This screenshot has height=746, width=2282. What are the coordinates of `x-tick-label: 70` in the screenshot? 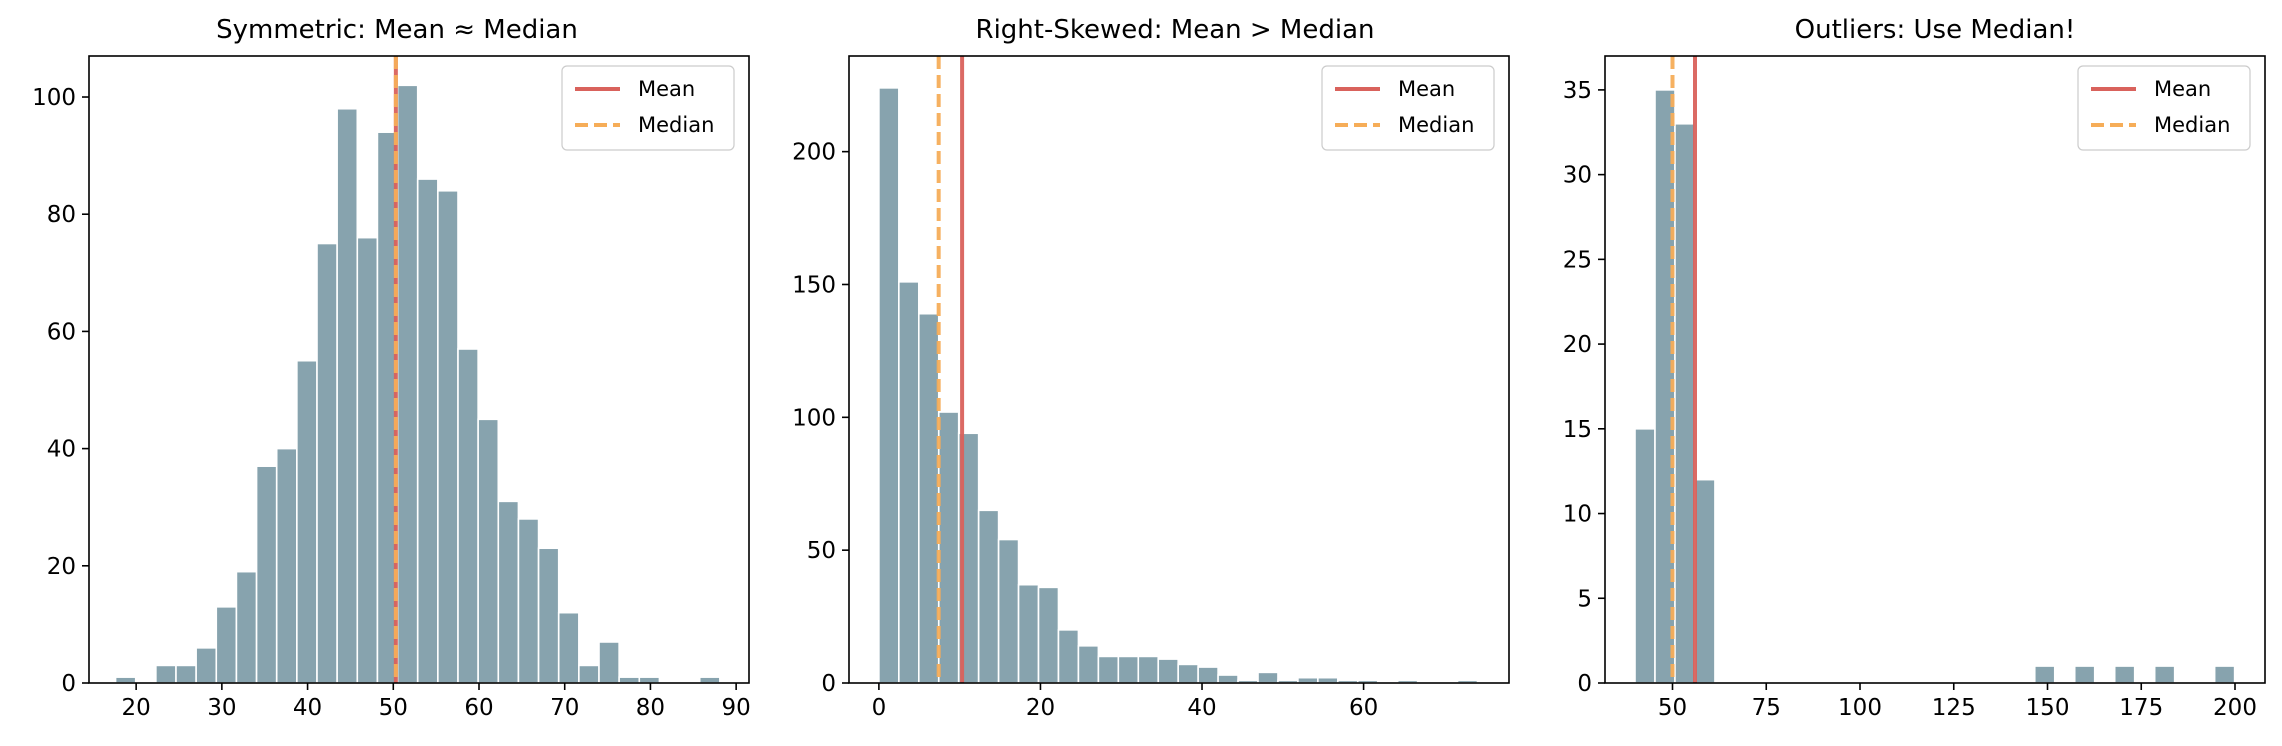 It's located at (564, 708).